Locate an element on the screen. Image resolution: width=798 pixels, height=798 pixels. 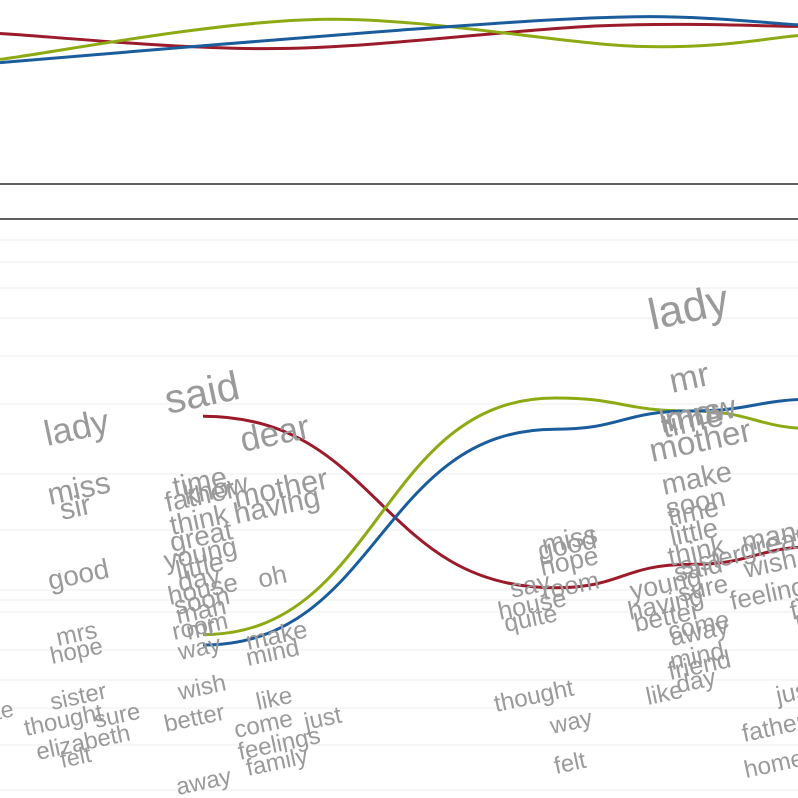
overview-panel is located at coordinates (399, 40).